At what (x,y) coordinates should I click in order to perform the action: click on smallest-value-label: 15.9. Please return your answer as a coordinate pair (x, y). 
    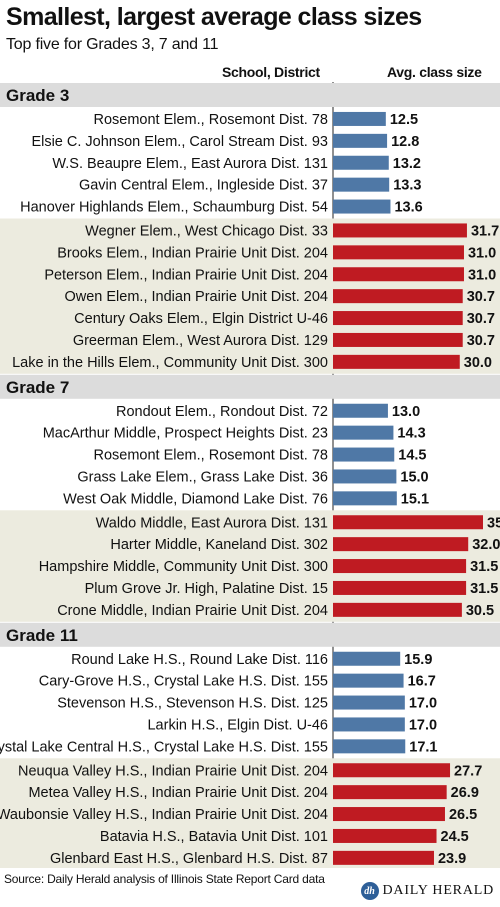
    Looking at the image, I should click on (418, 660).